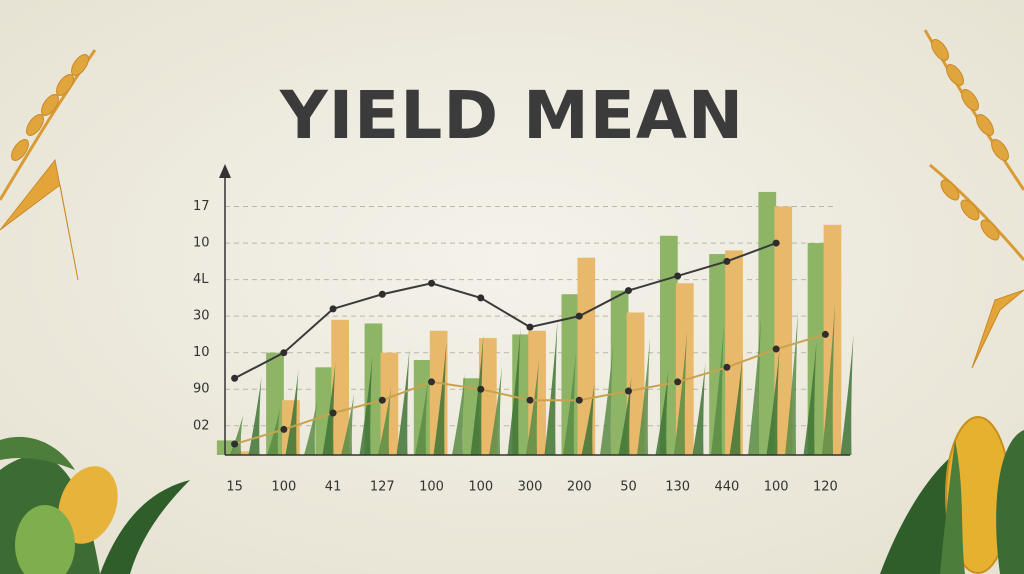  Describe the element at coordinates (825, 487) in the screenshot. I see `x-tick-label: 120` at that location.